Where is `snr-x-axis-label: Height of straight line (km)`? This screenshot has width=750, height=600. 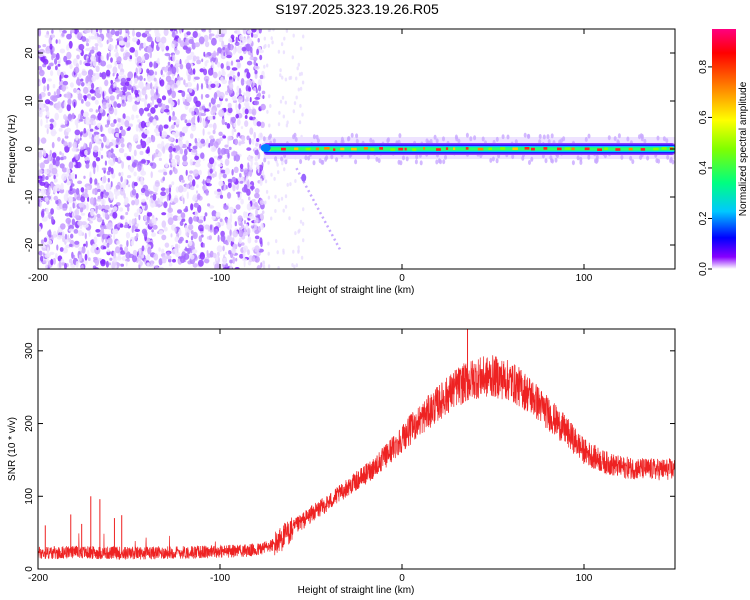
snr-x-axis-label: Height of straight line (km) is located at coordinates (356, 590).